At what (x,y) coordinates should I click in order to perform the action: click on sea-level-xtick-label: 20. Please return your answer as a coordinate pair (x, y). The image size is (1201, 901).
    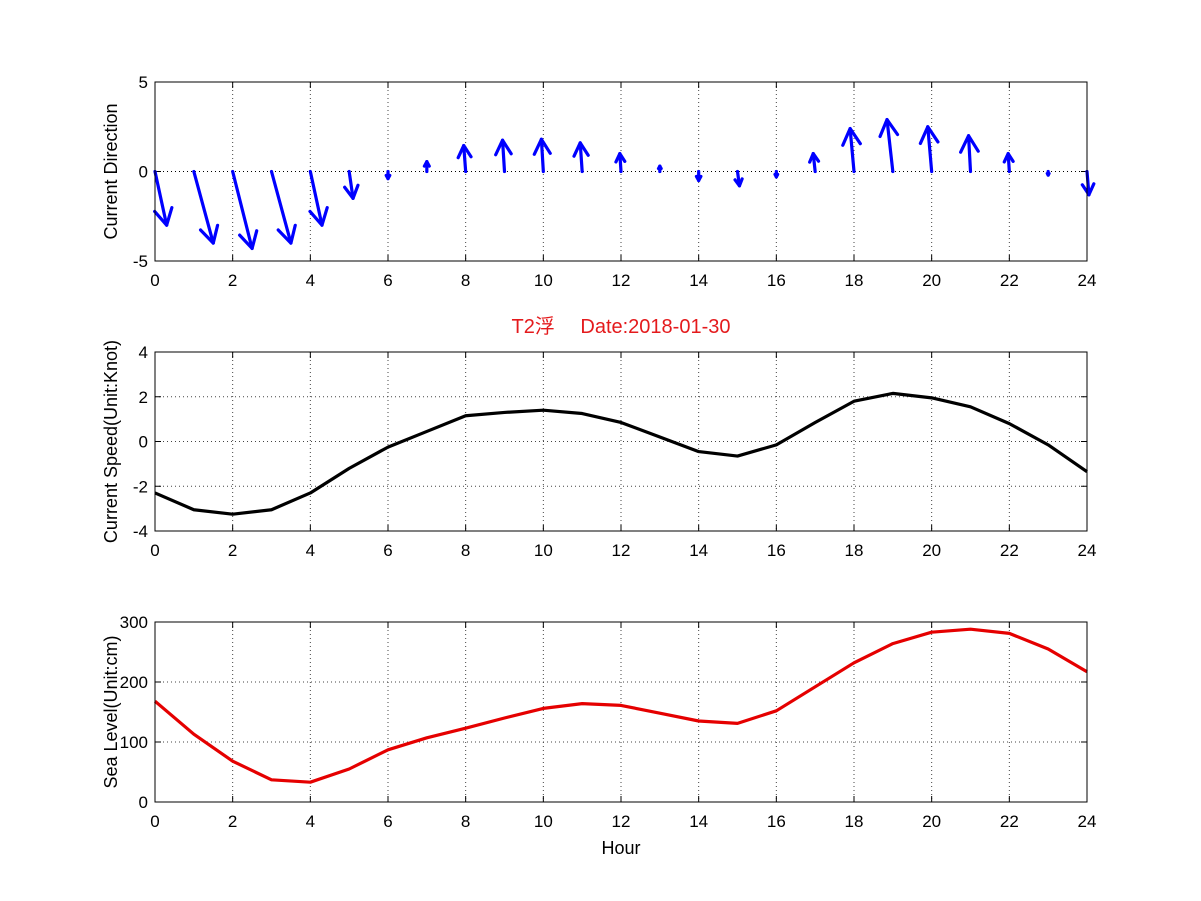
    Looking at the image, I should click on (931, 821).